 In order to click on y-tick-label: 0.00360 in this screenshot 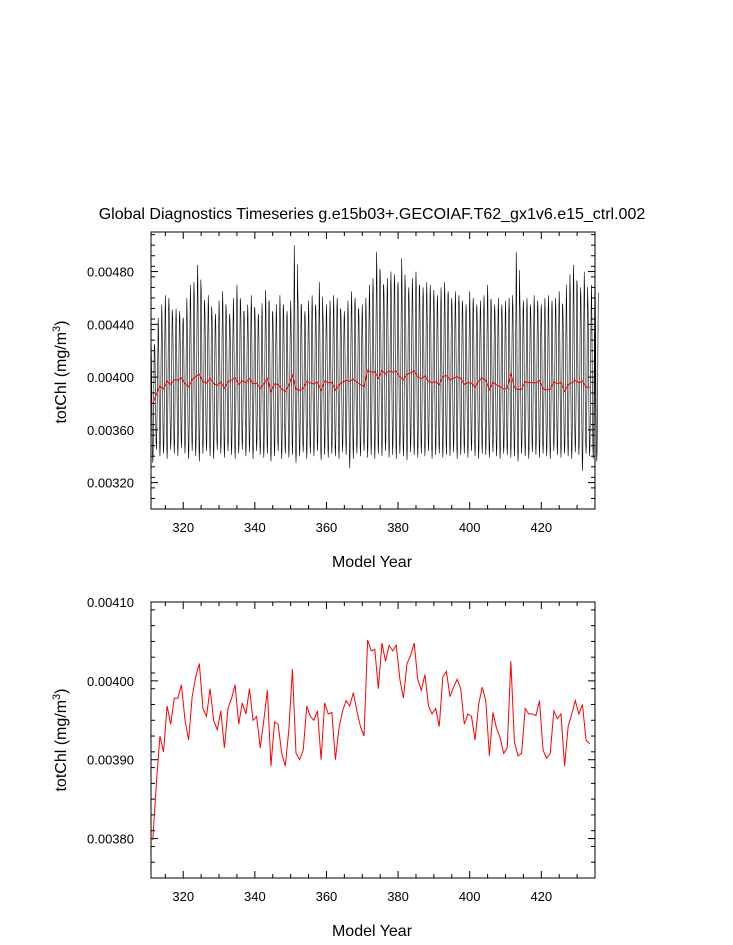, I will do `click(110, 430)`.